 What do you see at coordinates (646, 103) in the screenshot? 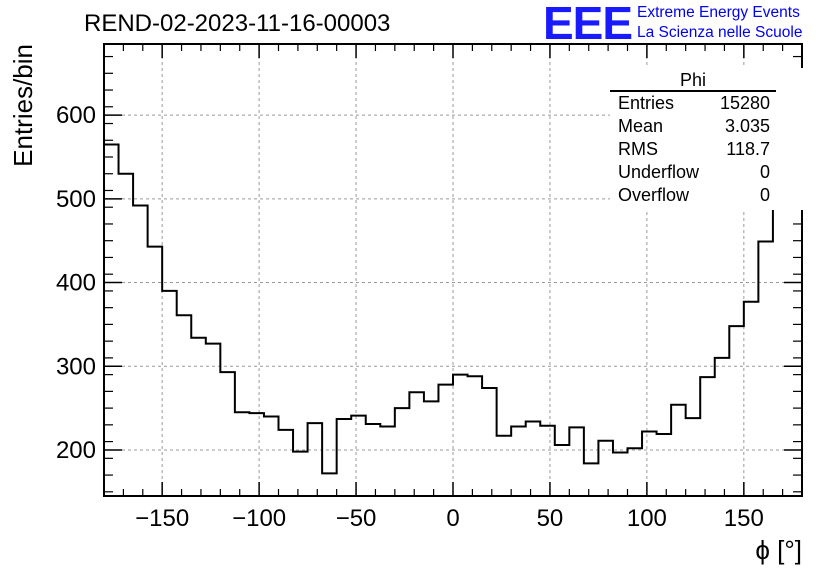
I see `stats-label: Entries` at bounding box center [646, 103].